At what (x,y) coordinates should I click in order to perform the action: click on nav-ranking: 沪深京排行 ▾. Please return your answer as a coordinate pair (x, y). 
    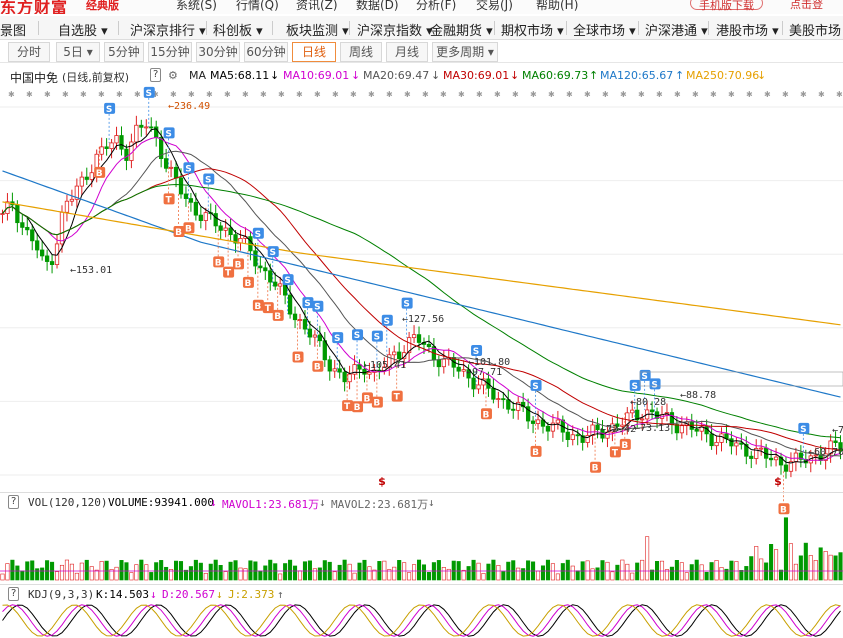
    Looking at the image, I should click on (168, 31).